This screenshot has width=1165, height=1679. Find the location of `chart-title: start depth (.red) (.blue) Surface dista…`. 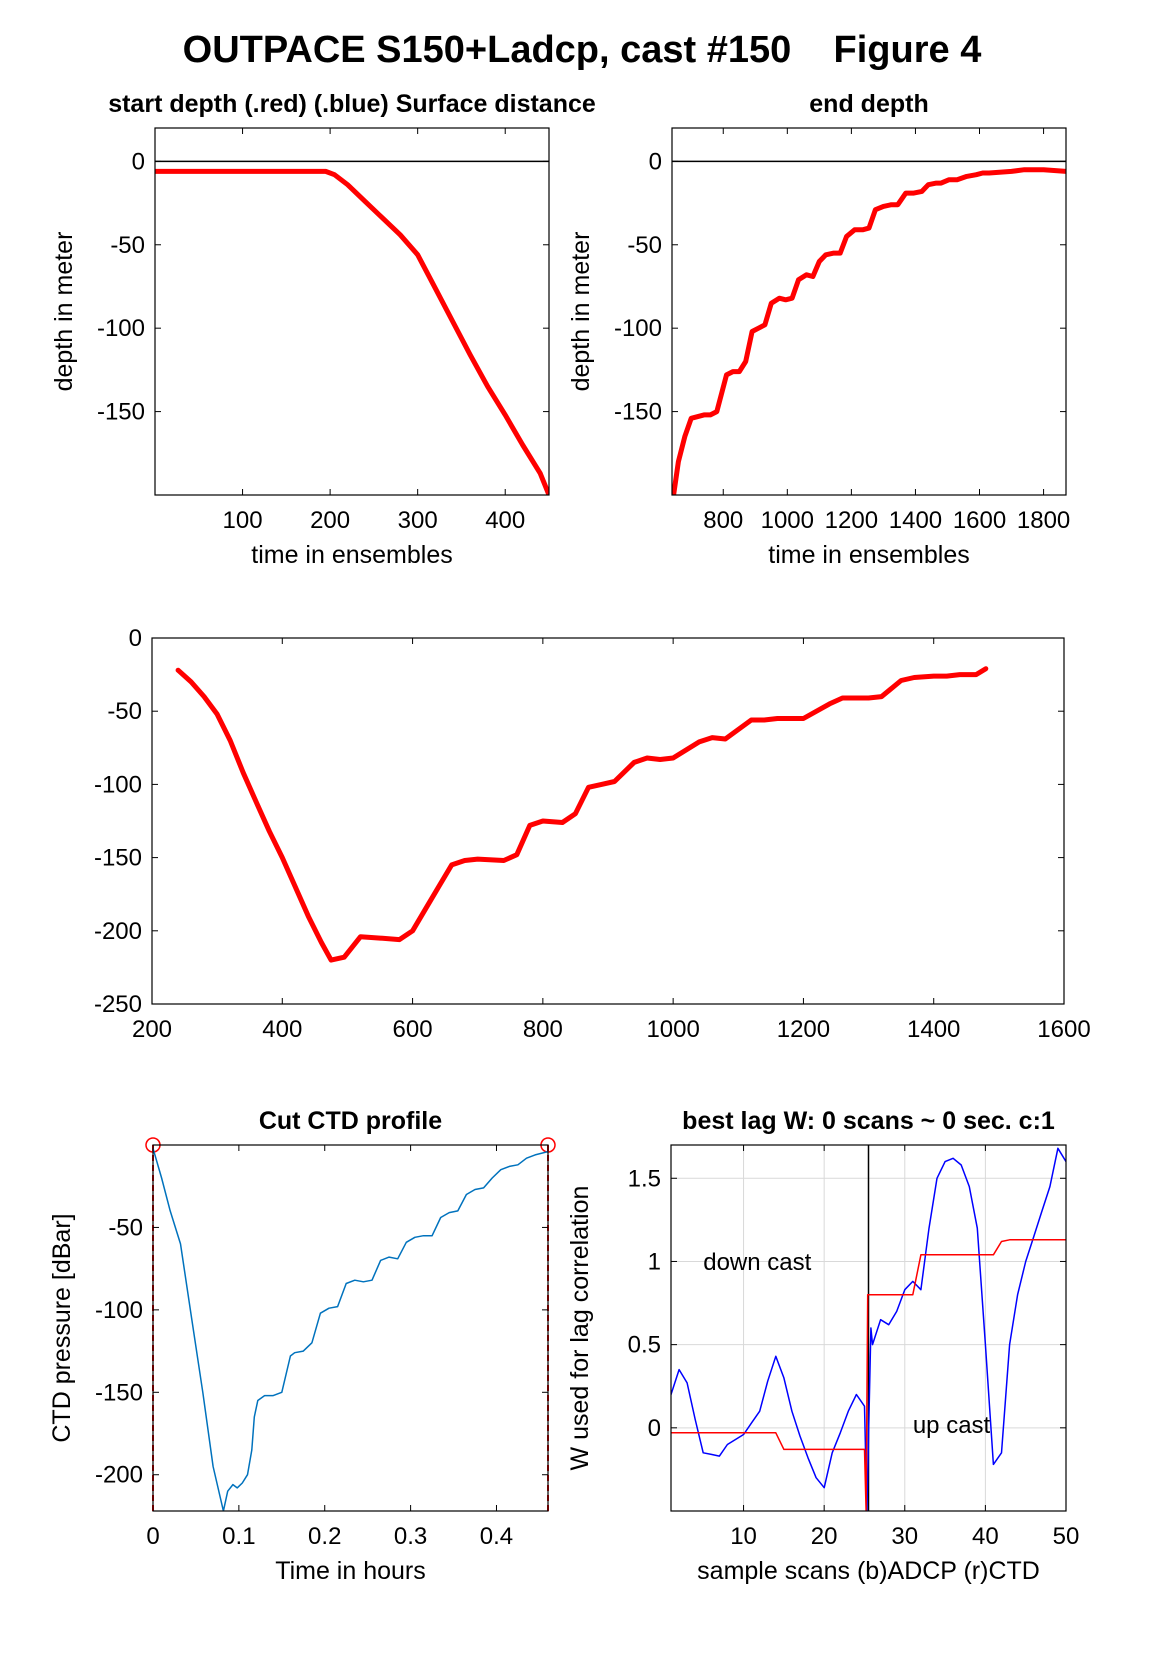

chart-title: start depth (.red) (.blue) Surface dista… is located at coordinates (352, 104).